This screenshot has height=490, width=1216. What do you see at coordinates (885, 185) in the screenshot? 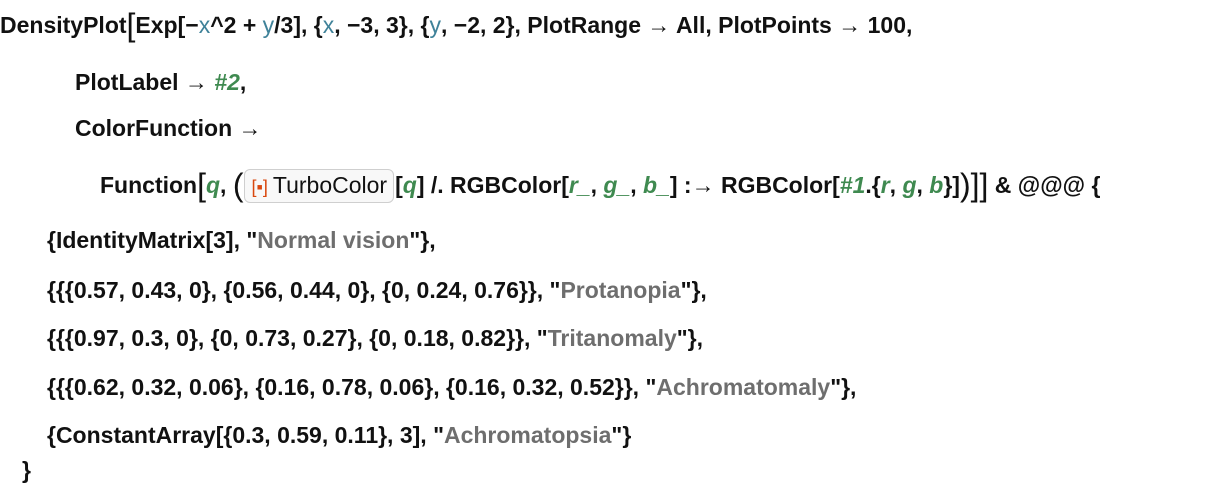
I see `pattern-token: r` at bounding box center [885, 185].